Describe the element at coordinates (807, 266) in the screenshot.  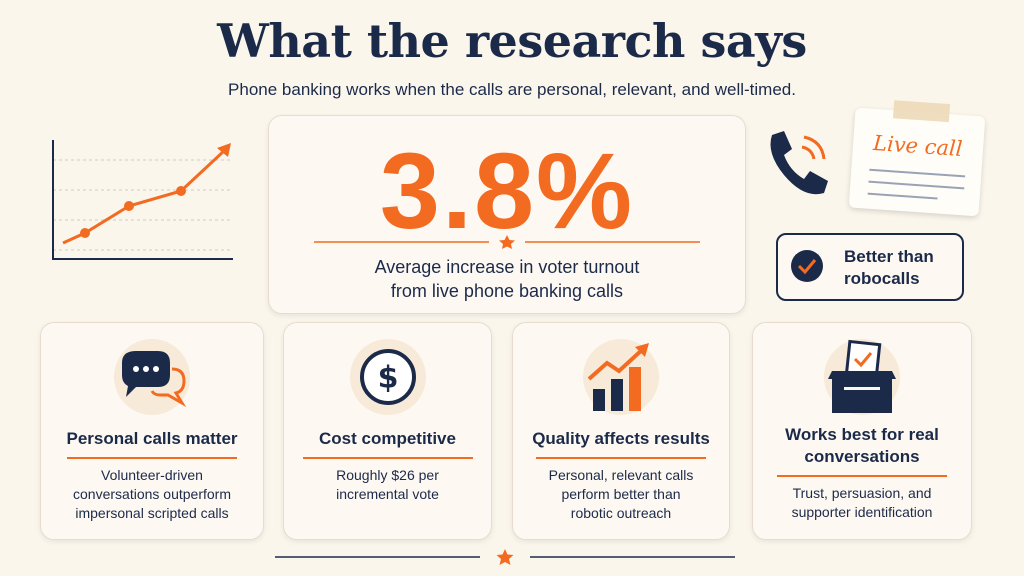
I see `check-icon` at that location.